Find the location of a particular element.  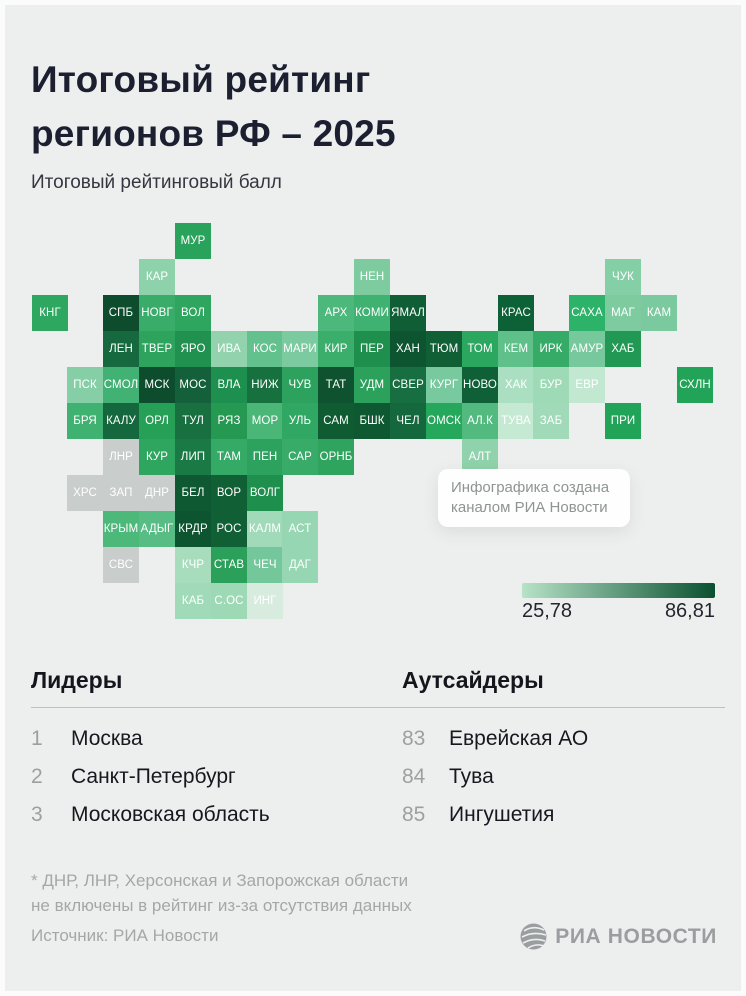

map-tile-label: КРАС is located at coordinates (516, 313).